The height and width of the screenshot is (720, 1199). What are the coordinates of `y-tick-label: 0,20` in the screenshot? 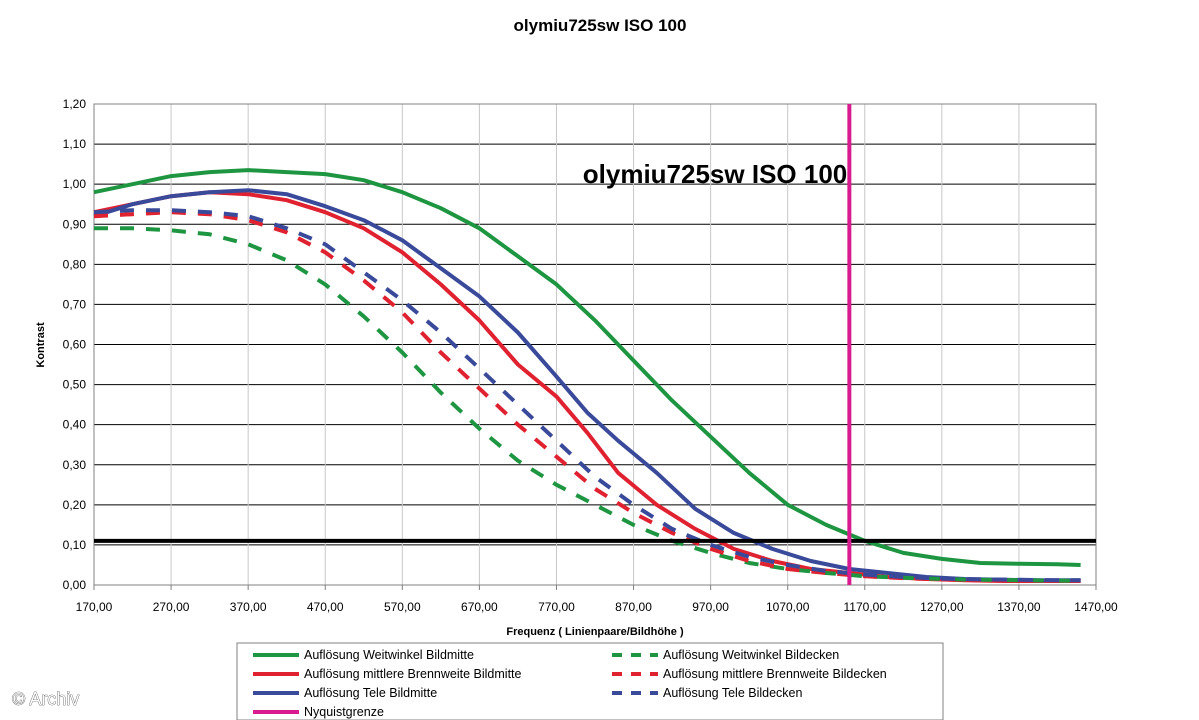 It's located at (75, 505).